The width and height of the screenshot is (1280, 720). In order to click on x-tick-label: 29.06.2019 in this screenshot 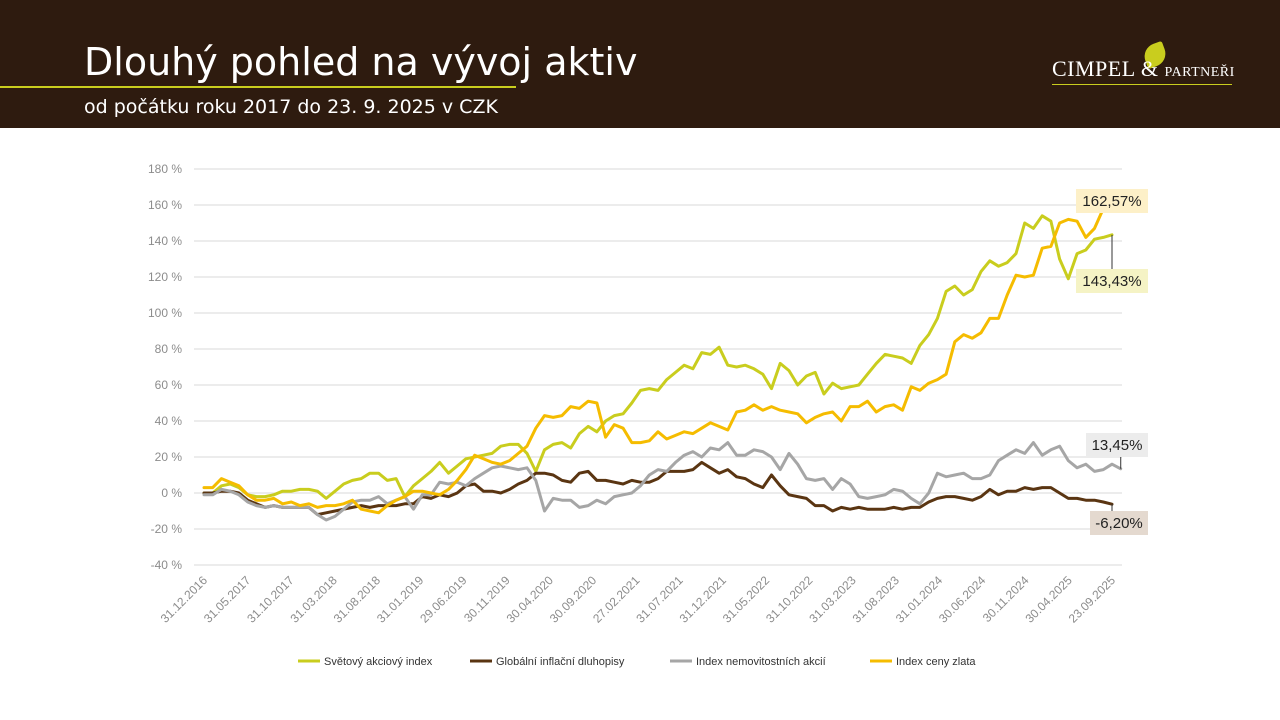, I will do `click(443, 599)`.